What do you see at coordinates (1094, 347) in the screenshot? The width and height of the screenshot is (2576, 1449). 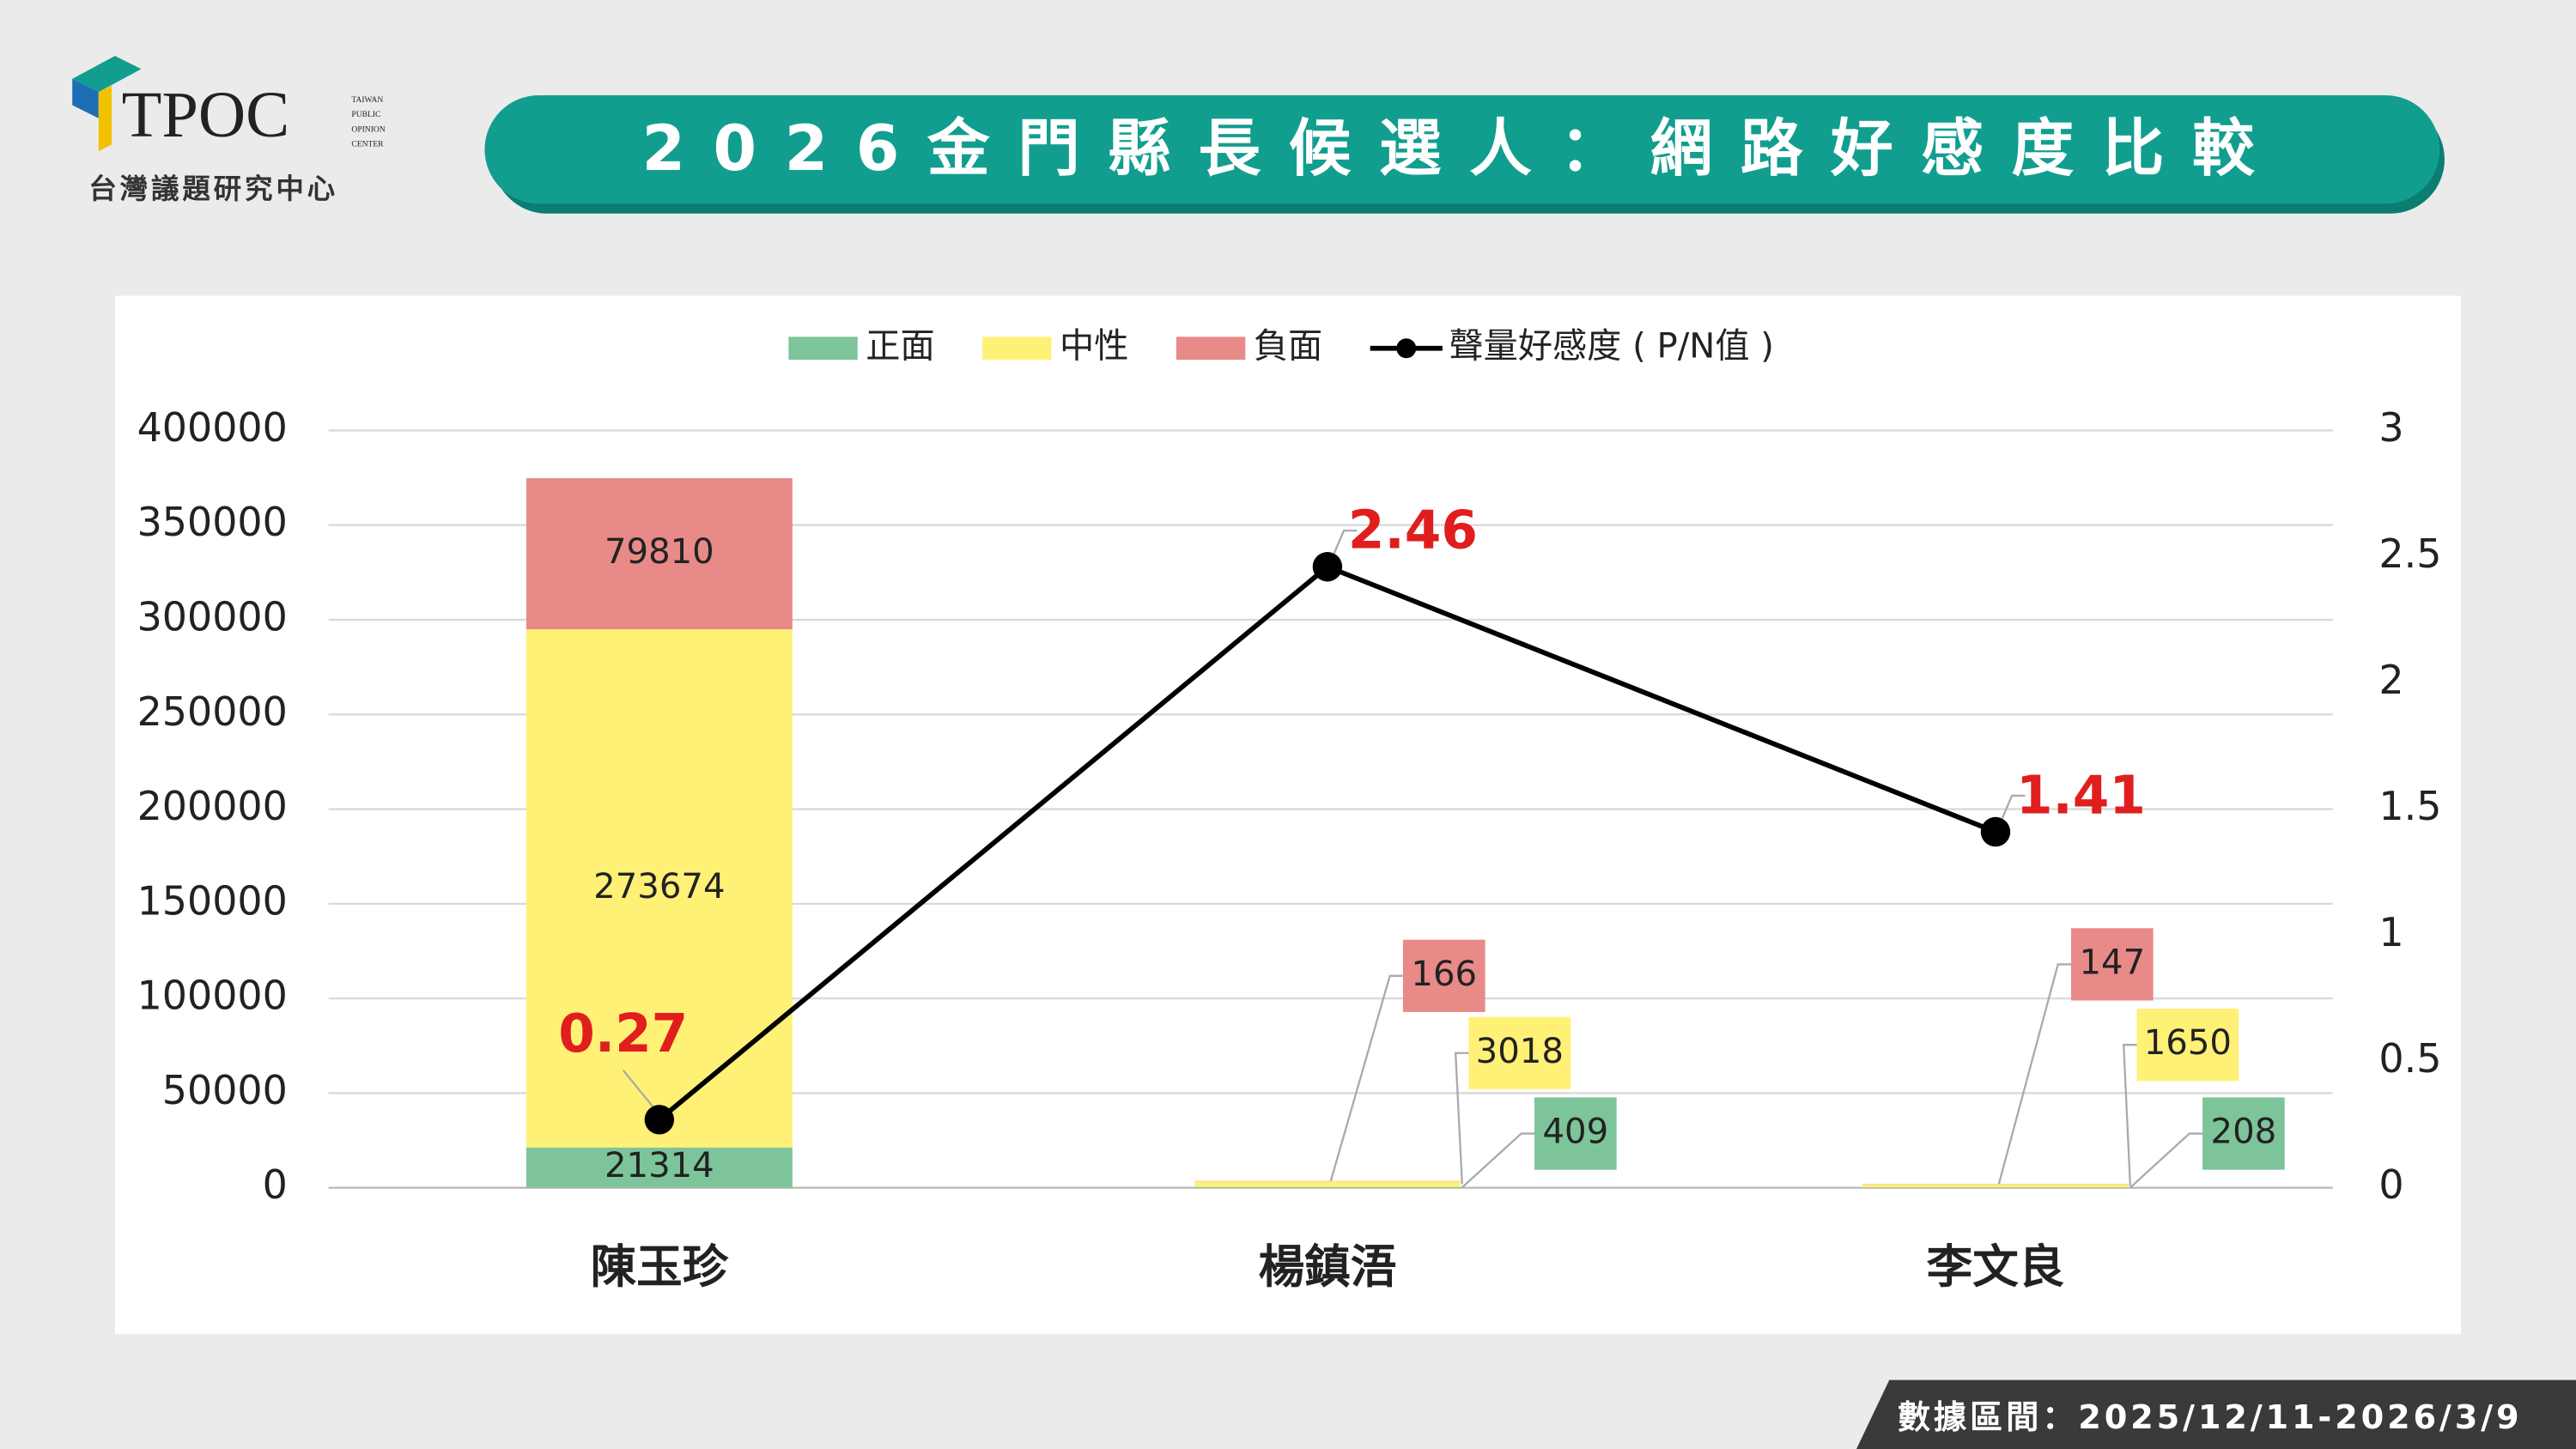 I see `legend-label: 中性` at bounding box center [1094, 347].